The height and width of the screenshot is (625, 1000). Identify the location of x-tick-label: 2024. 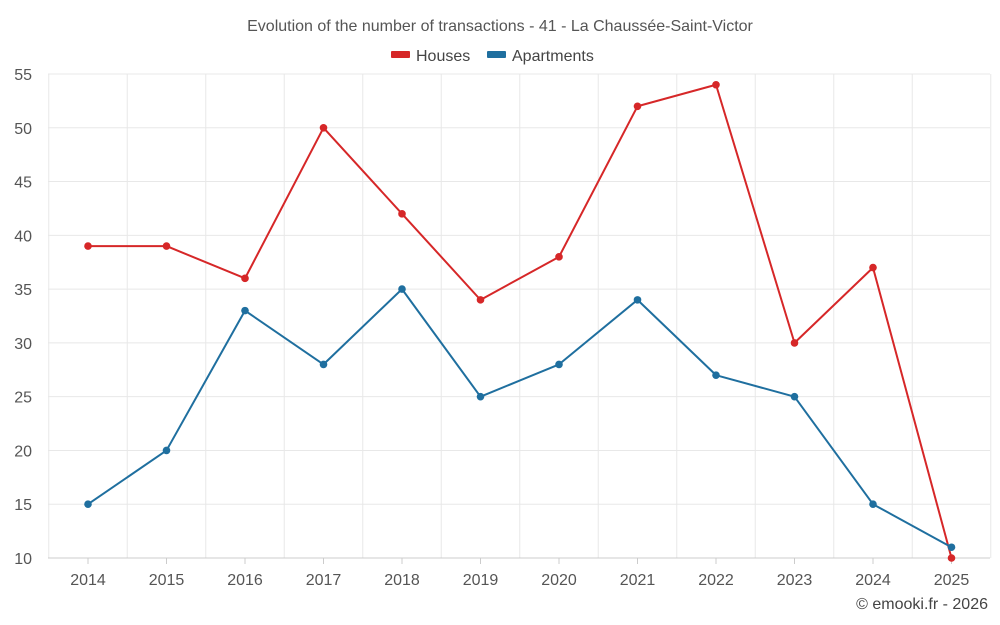
(873, 580).